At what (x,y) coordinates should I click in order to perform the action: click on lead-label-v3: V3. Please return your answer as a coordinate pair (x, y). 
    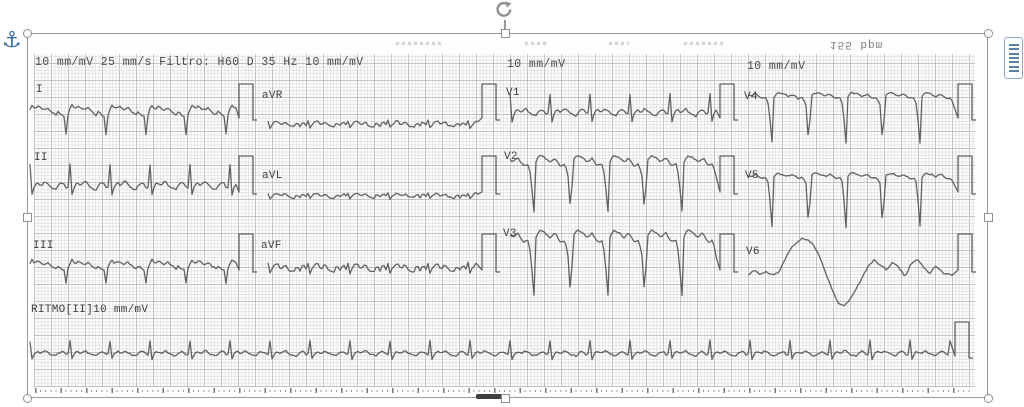
    Looking at the image, I should click on (510, 234).